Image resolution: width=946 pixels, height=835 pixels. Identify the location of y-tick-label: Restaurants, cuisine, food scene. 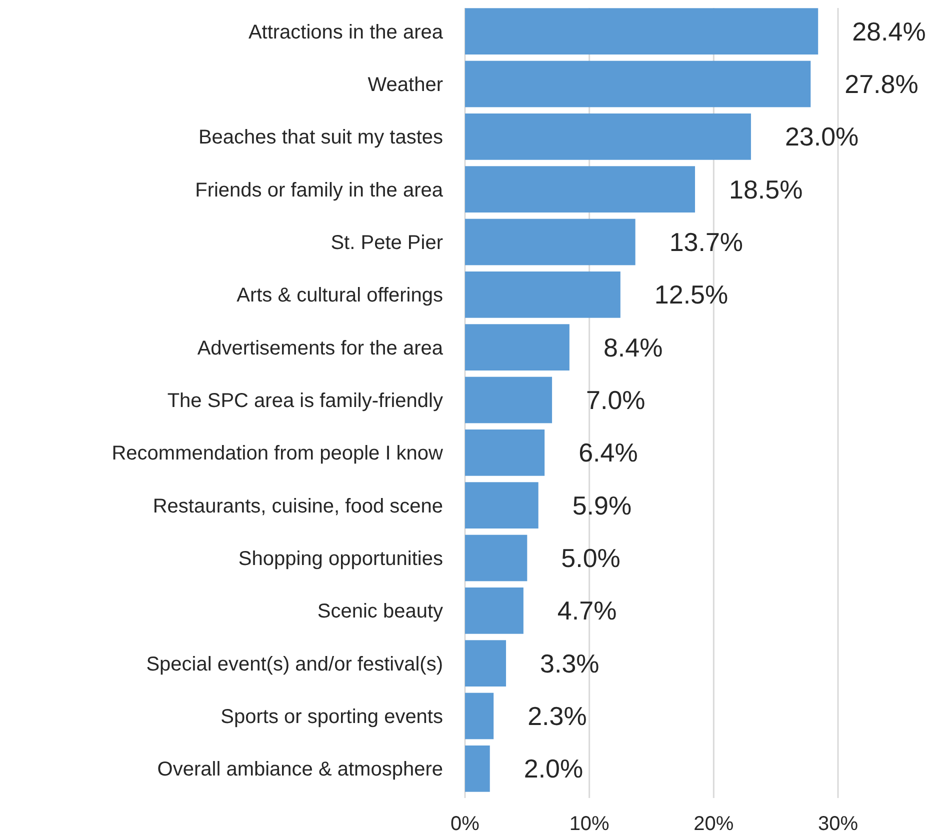
(297, 506).